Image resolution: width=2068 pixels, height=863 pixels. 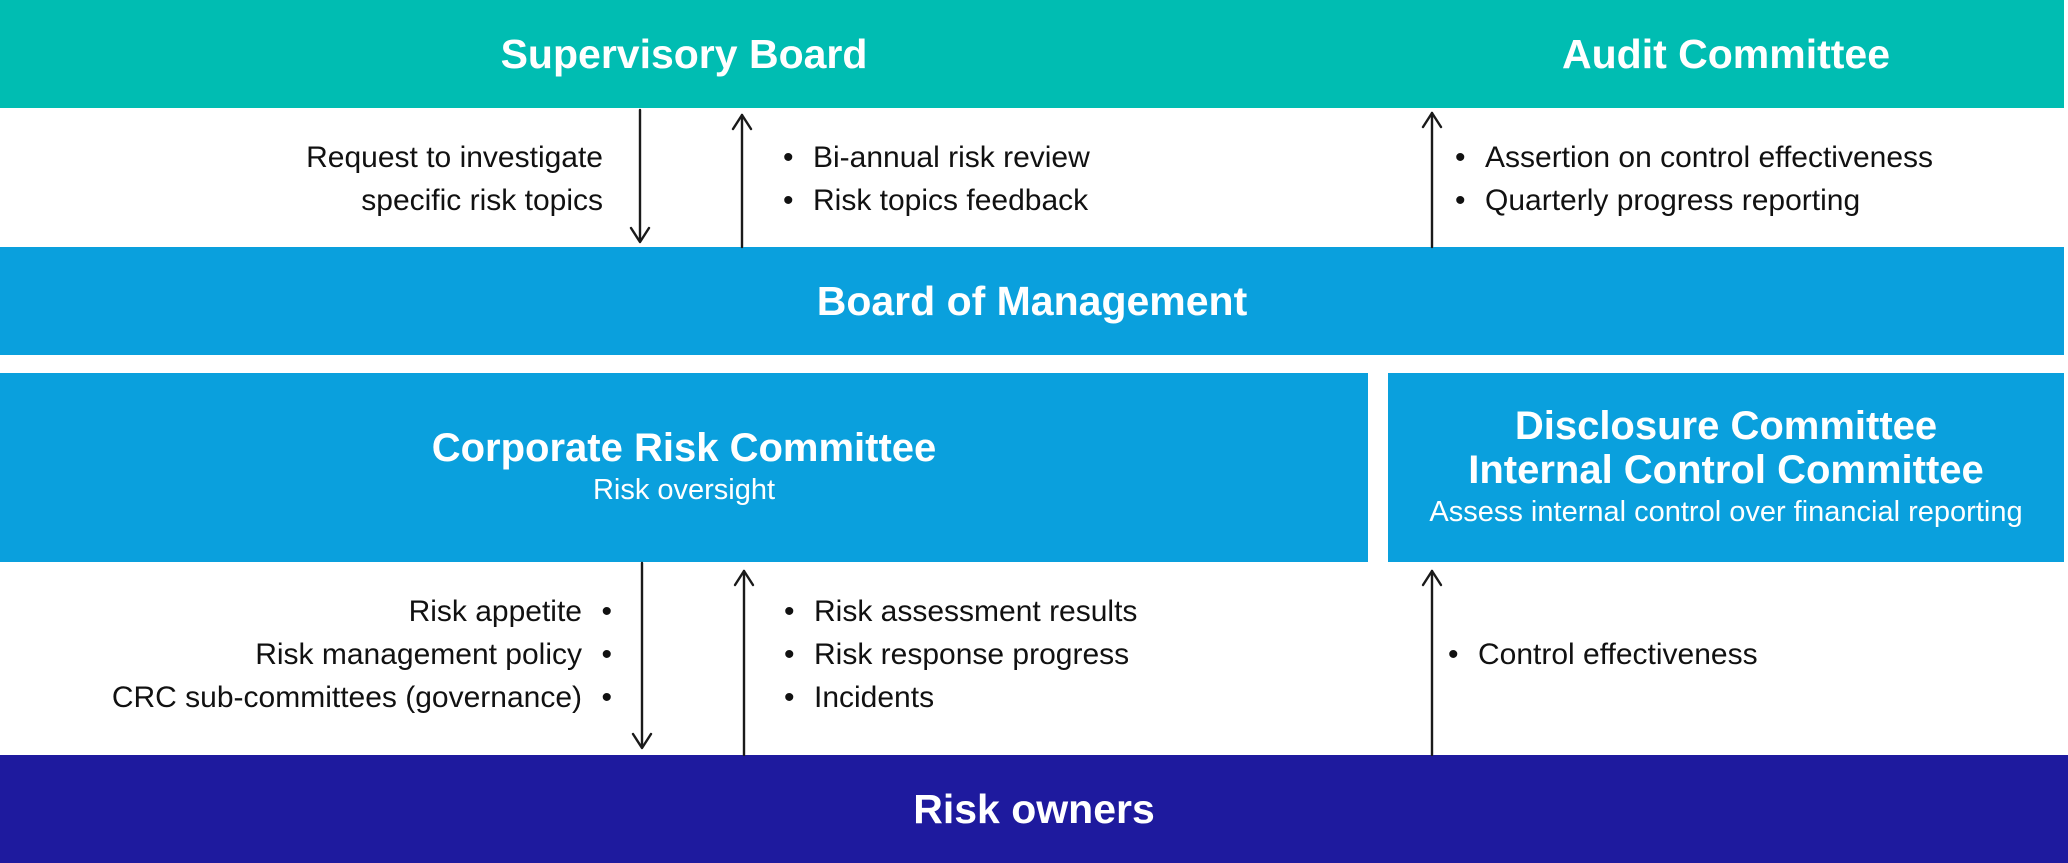 I want to click on disclosure-upward-report-list: • Control effectiveness, so click(x=1603, y=654).